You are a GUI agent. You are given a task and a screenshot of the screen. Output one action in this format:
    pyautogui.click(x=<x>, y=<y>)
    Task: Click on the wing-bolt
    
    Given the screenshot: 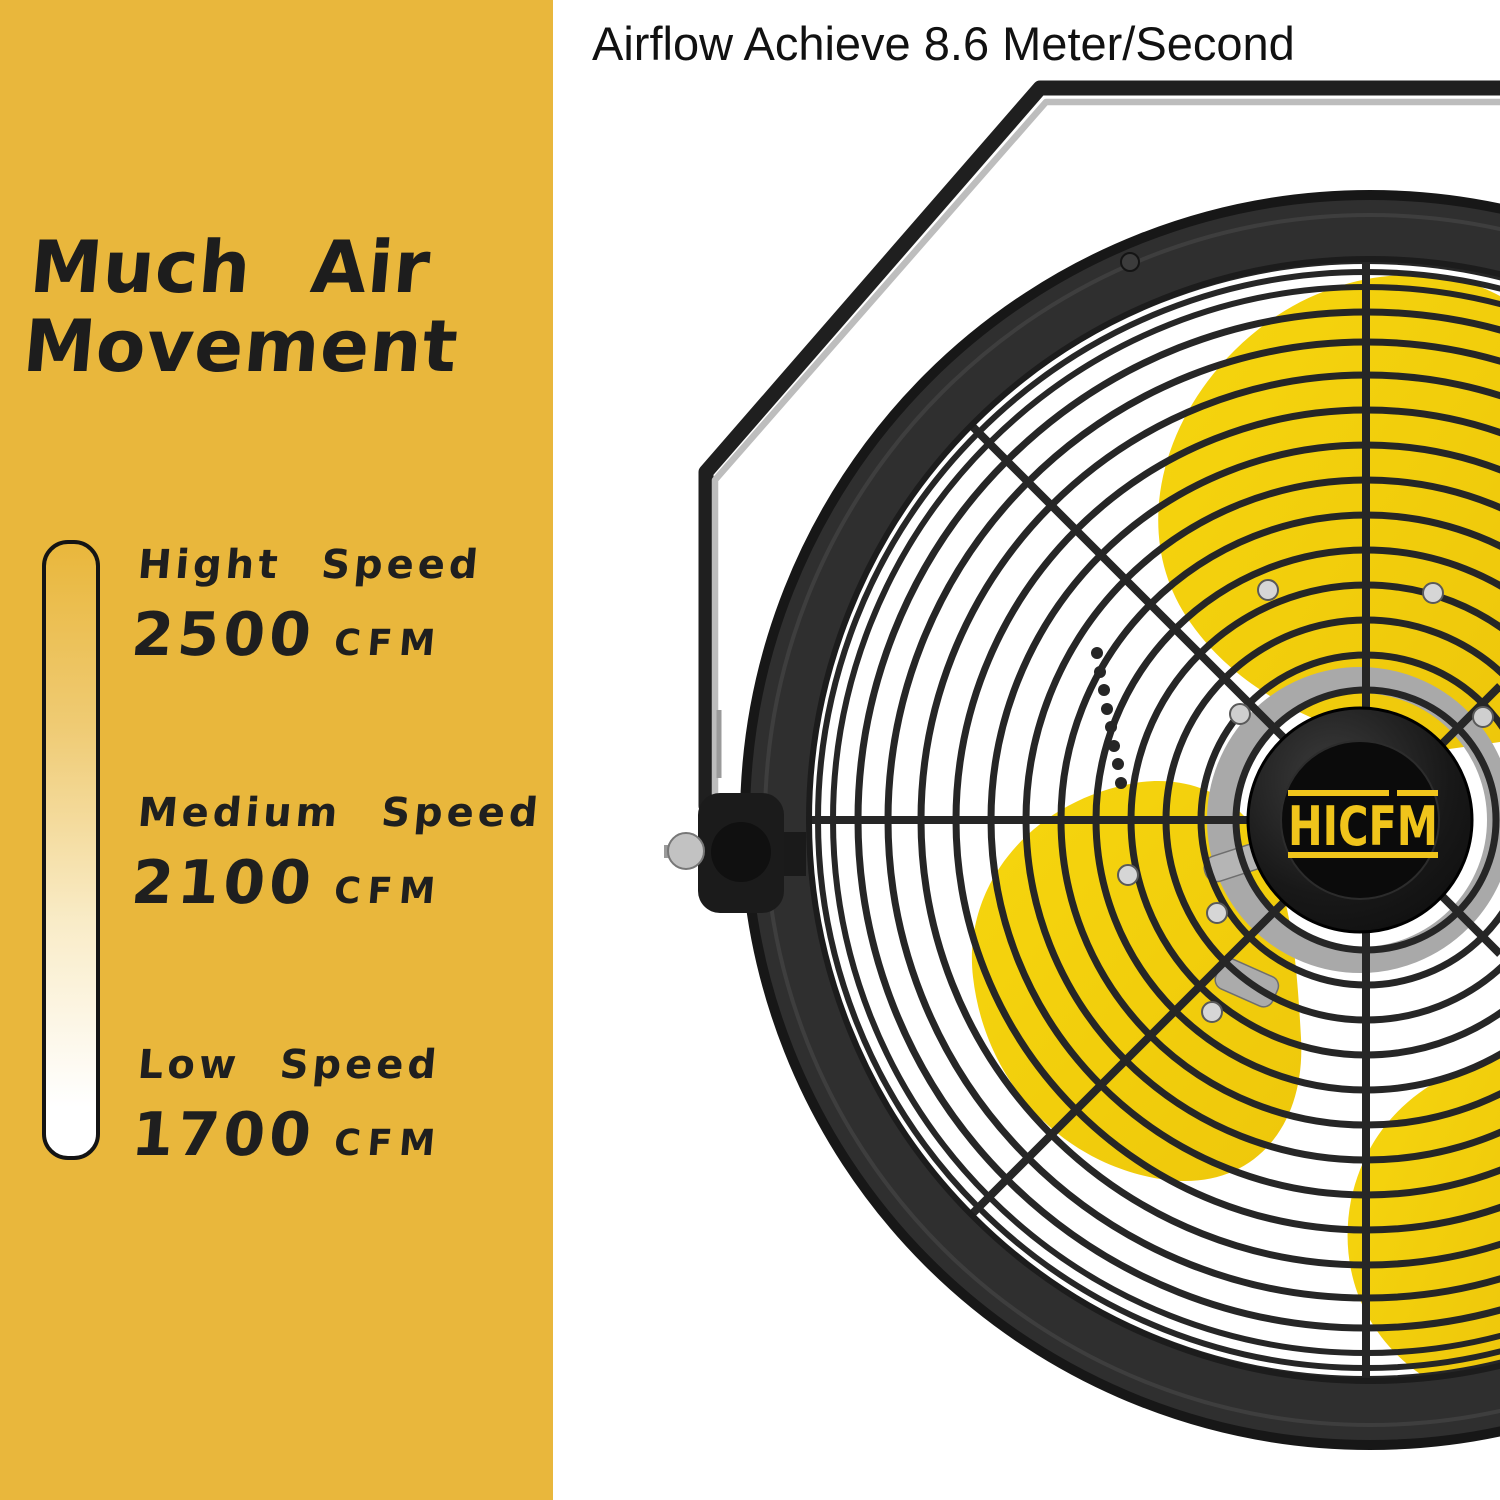 What is the action you would take?
    pyautogui.click(x=686, y=851)
    